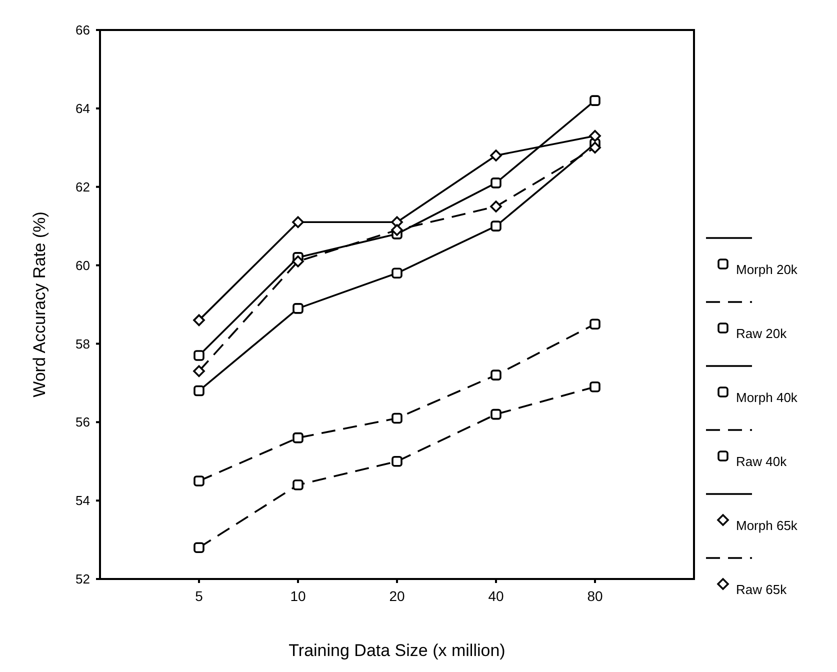 This screenshot has width=837, height=672. Describe the element at coordinates (39, 305) in the screenshot. I see `y-axis-title: Word Accuracy Rate (%)` at that location.